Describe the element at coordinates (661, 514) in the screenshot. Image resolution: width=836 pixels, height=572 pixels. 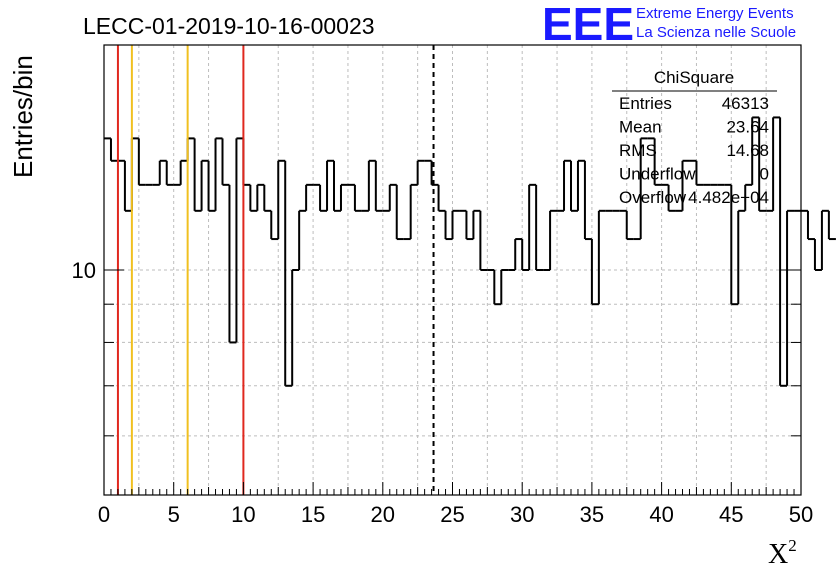
I see `x-tick-label: 40` at that location.